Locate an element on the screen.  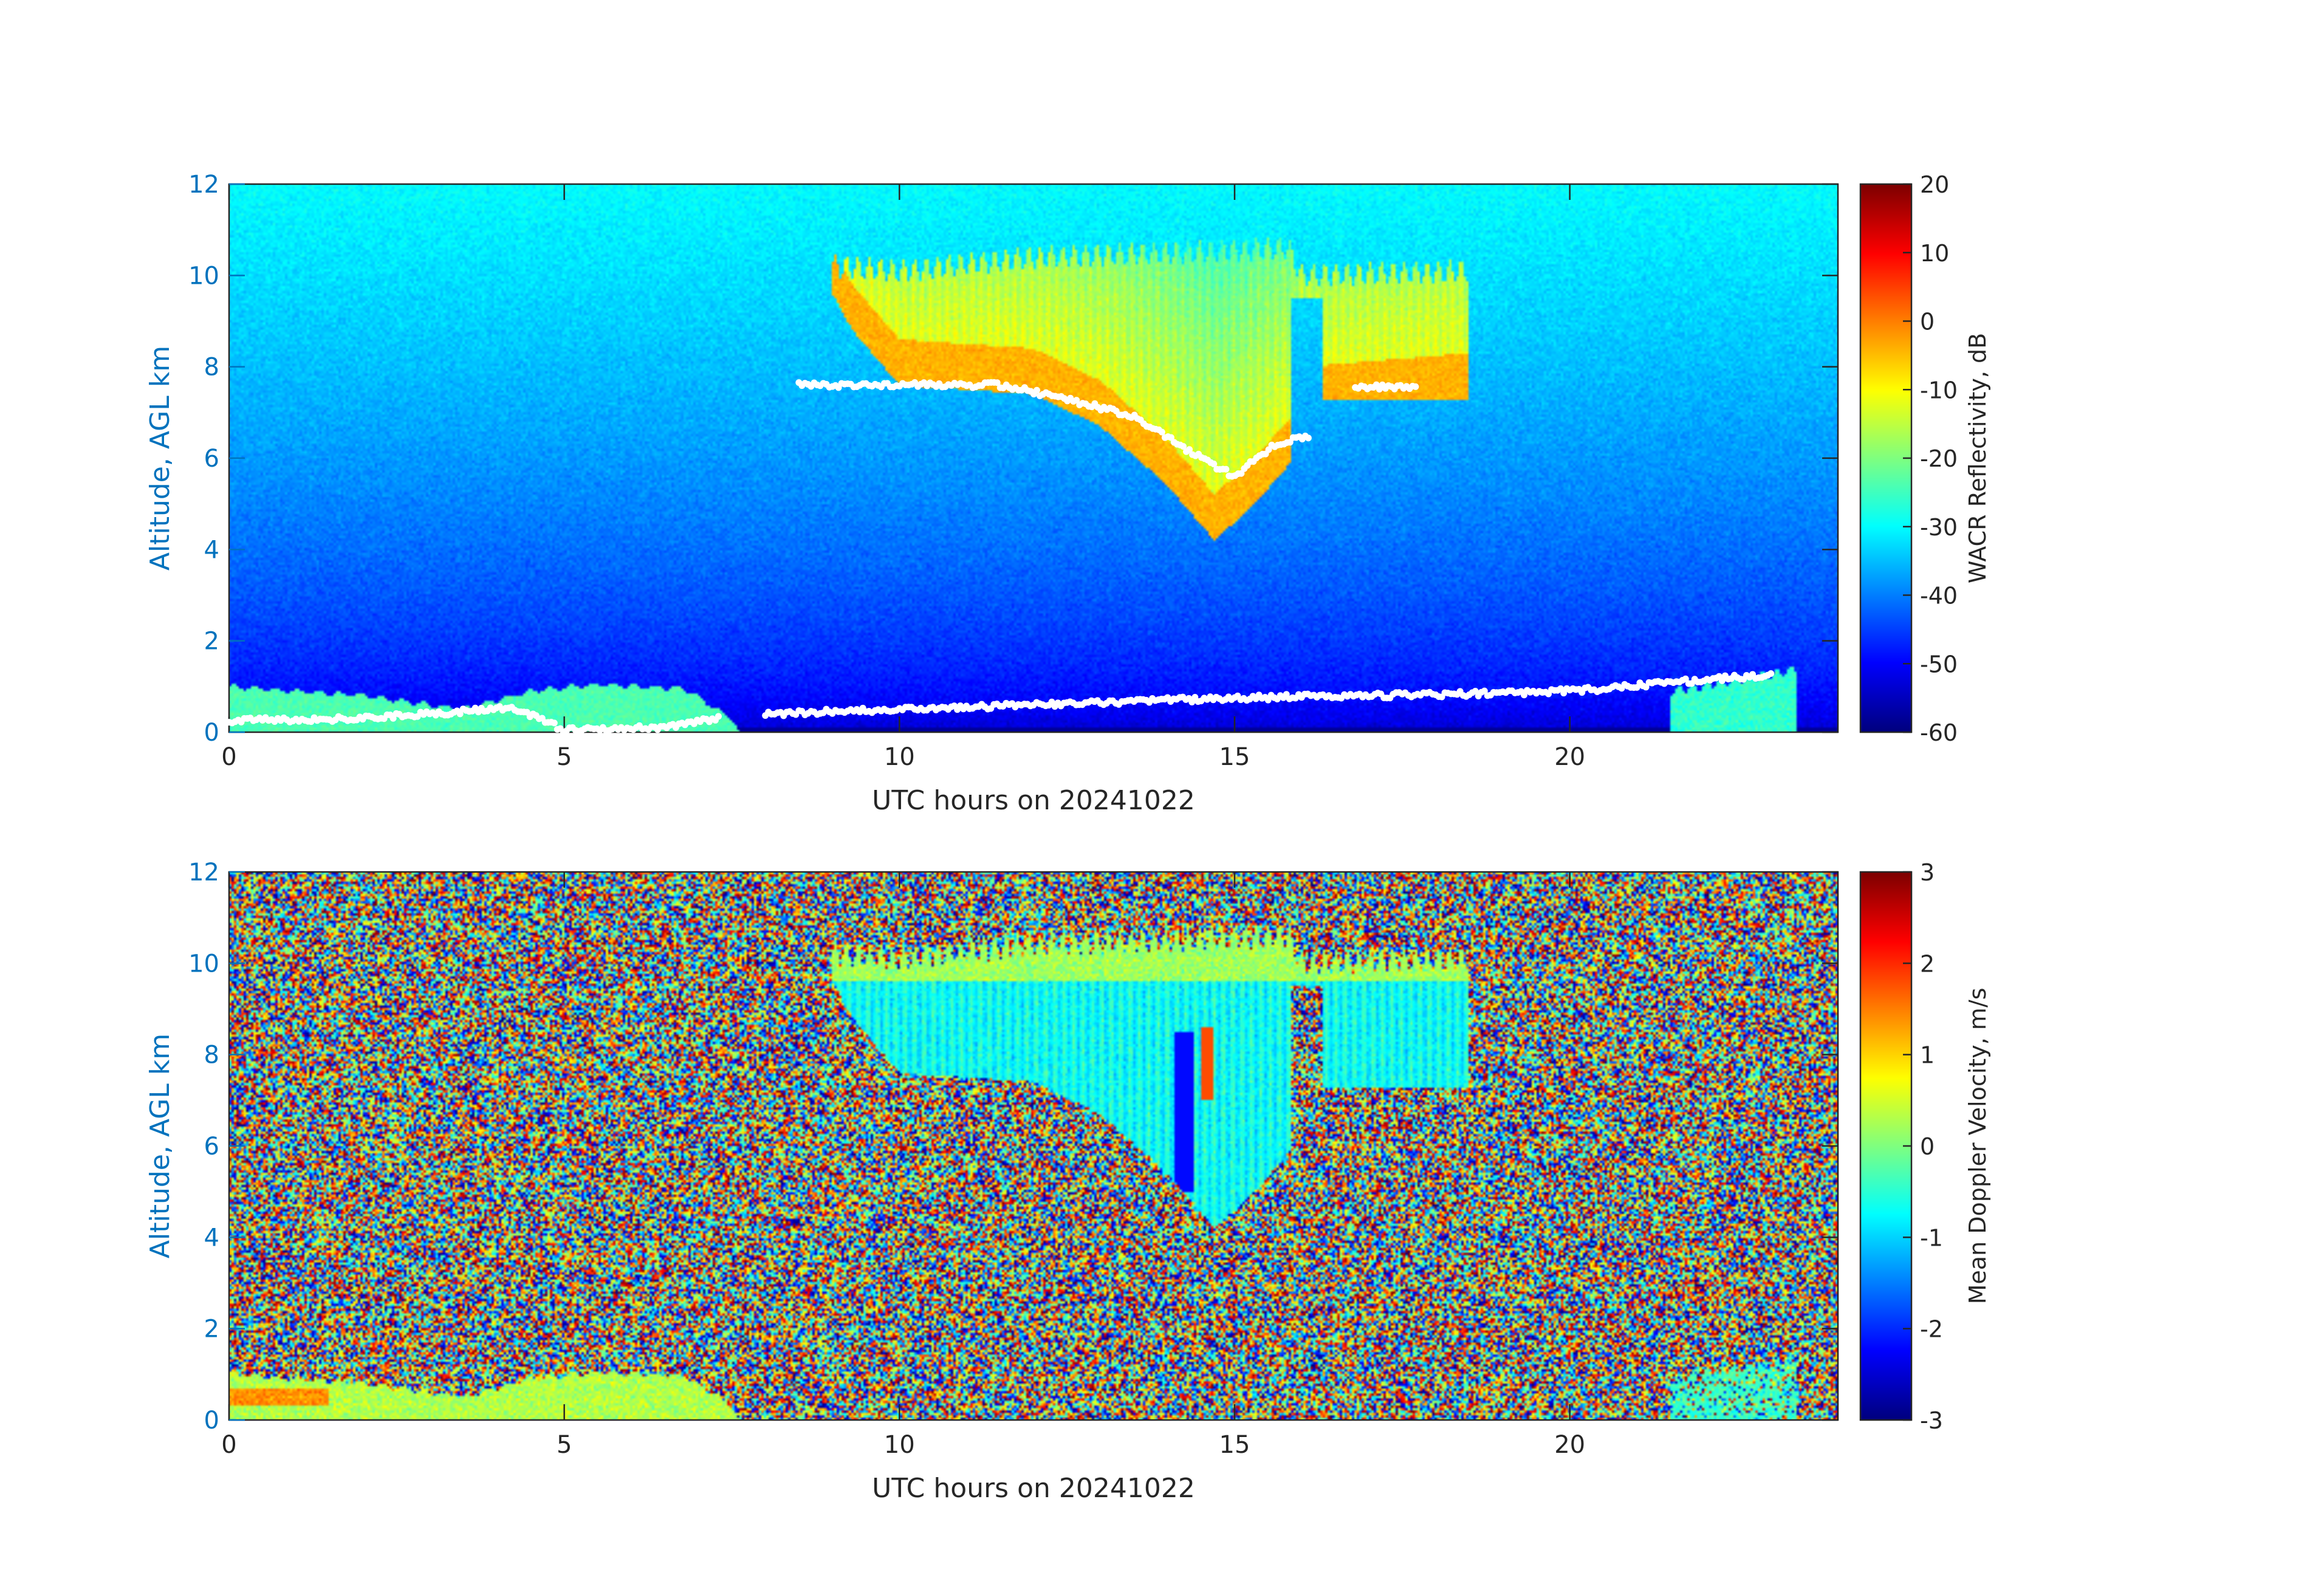
velocity-colorbar-label: Mean Doppler Velocity, m/s is located at coordinates (1977, 1146).